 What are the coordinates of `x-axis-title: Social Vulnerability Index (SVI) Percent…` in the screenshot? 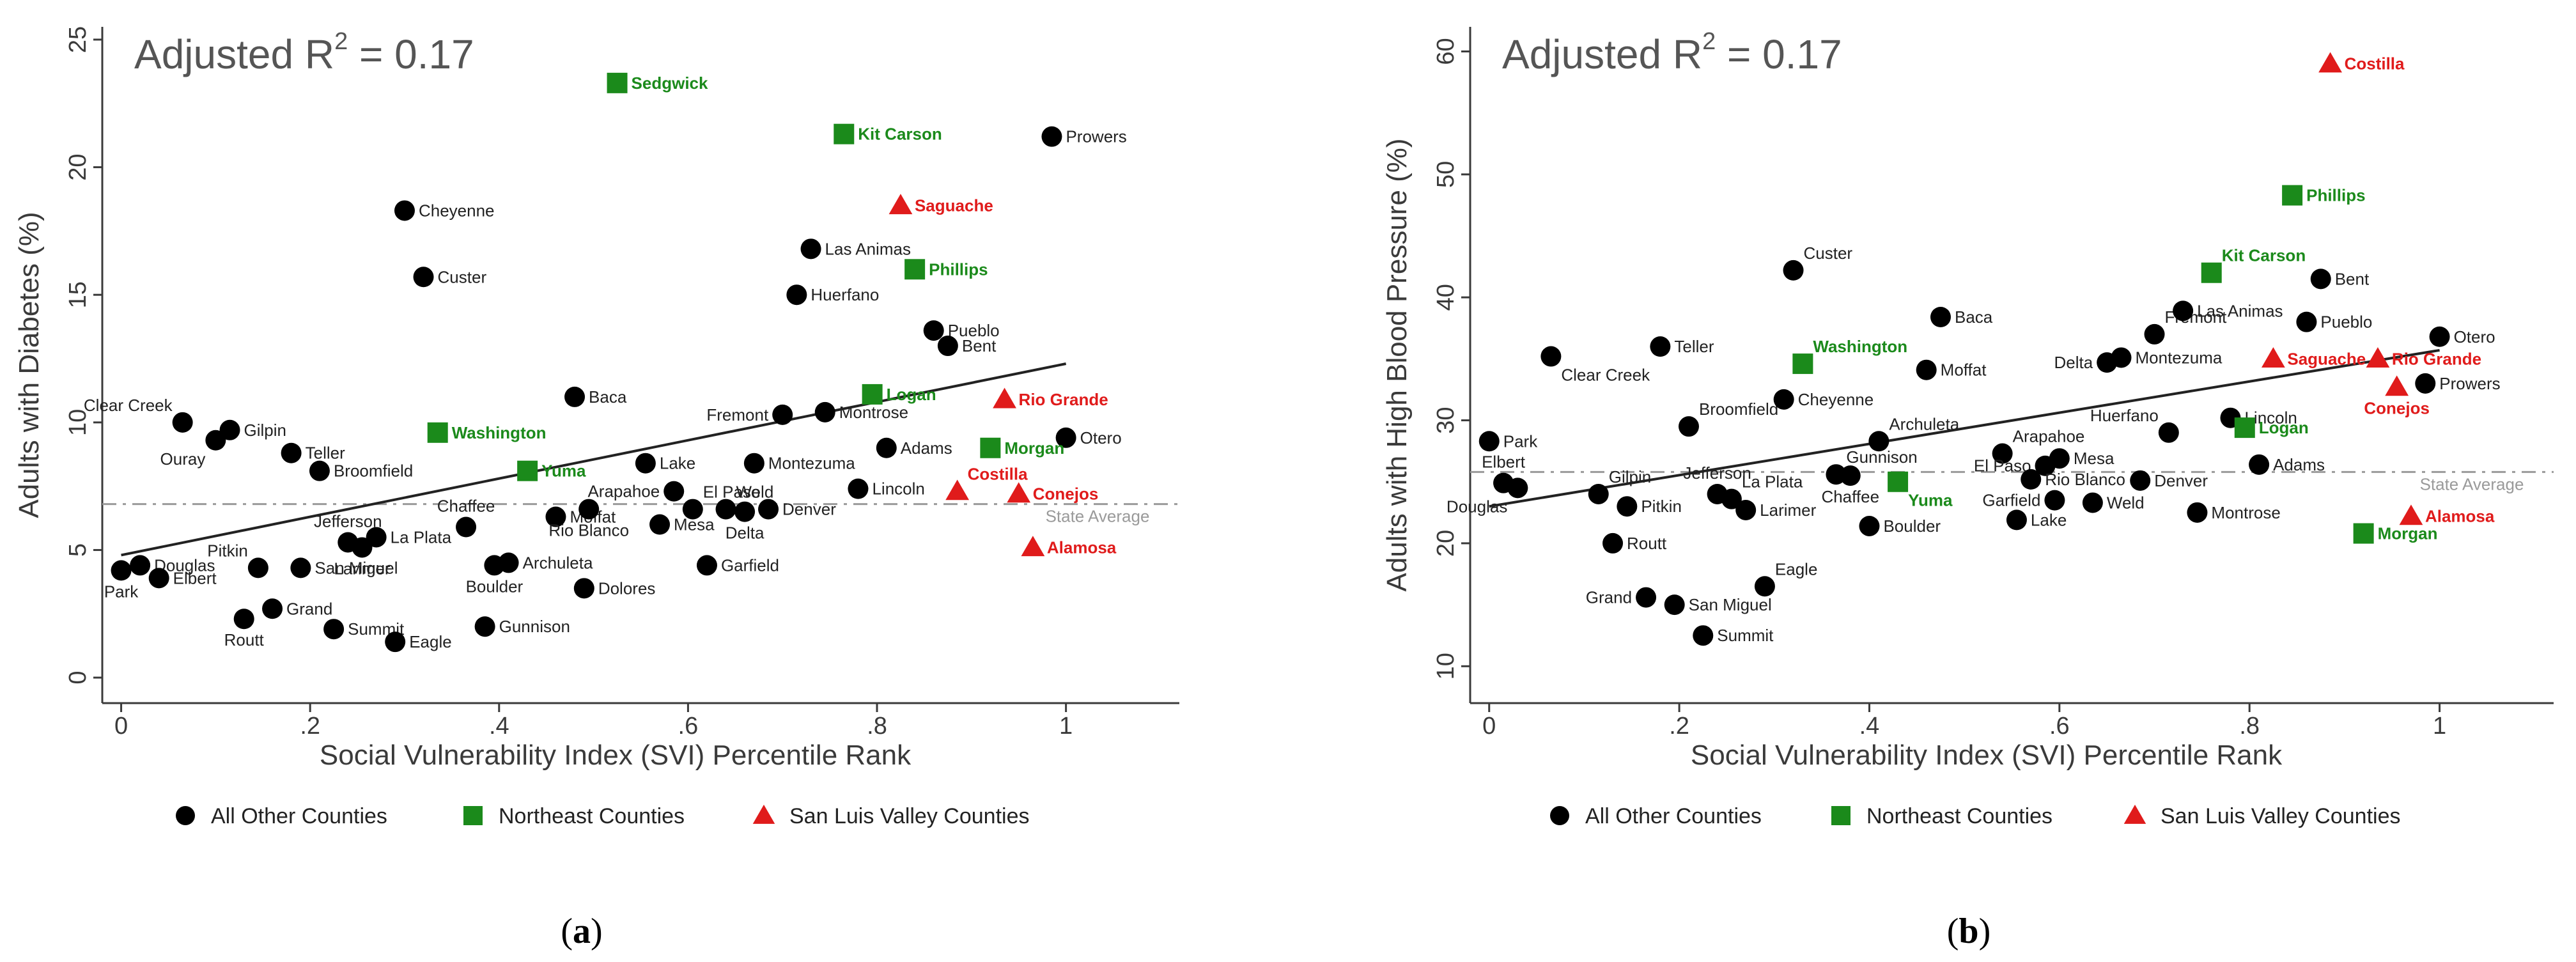 It's located at (1987, 755).